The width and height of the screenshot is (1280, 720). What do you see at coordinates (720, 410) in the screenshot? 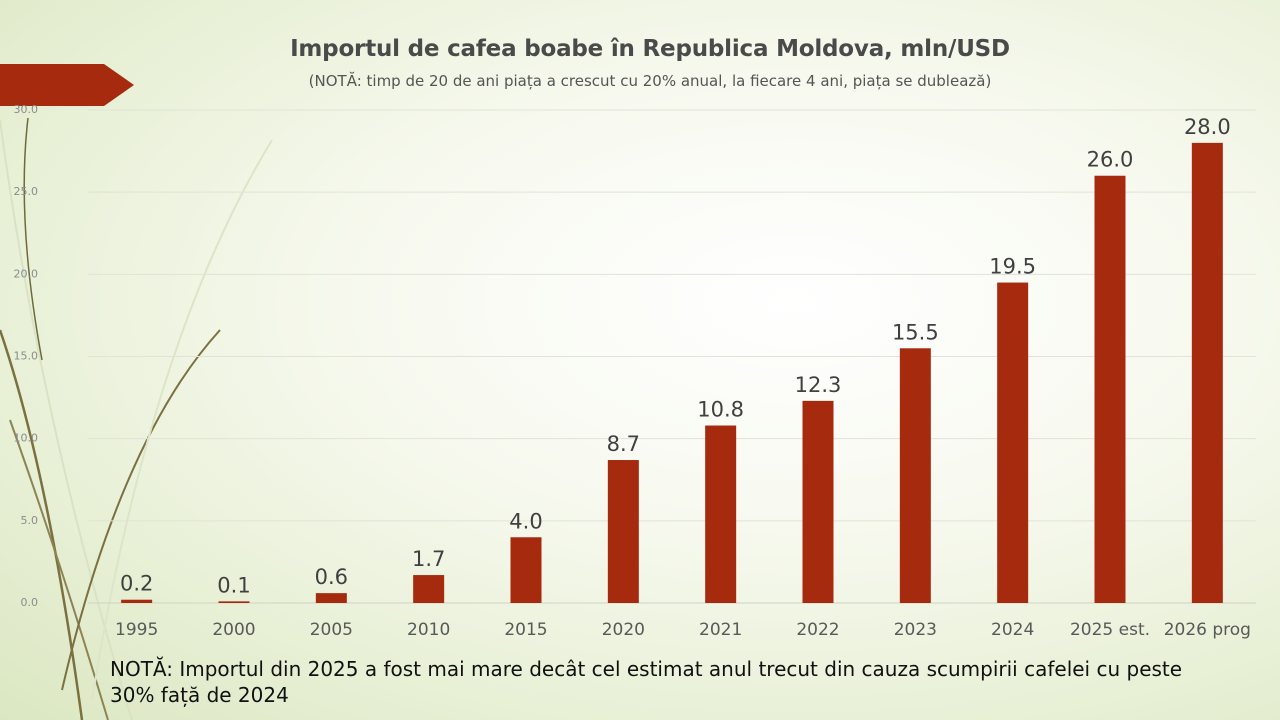
I see `data-label: 10.8` at bounding box center [720, 410].